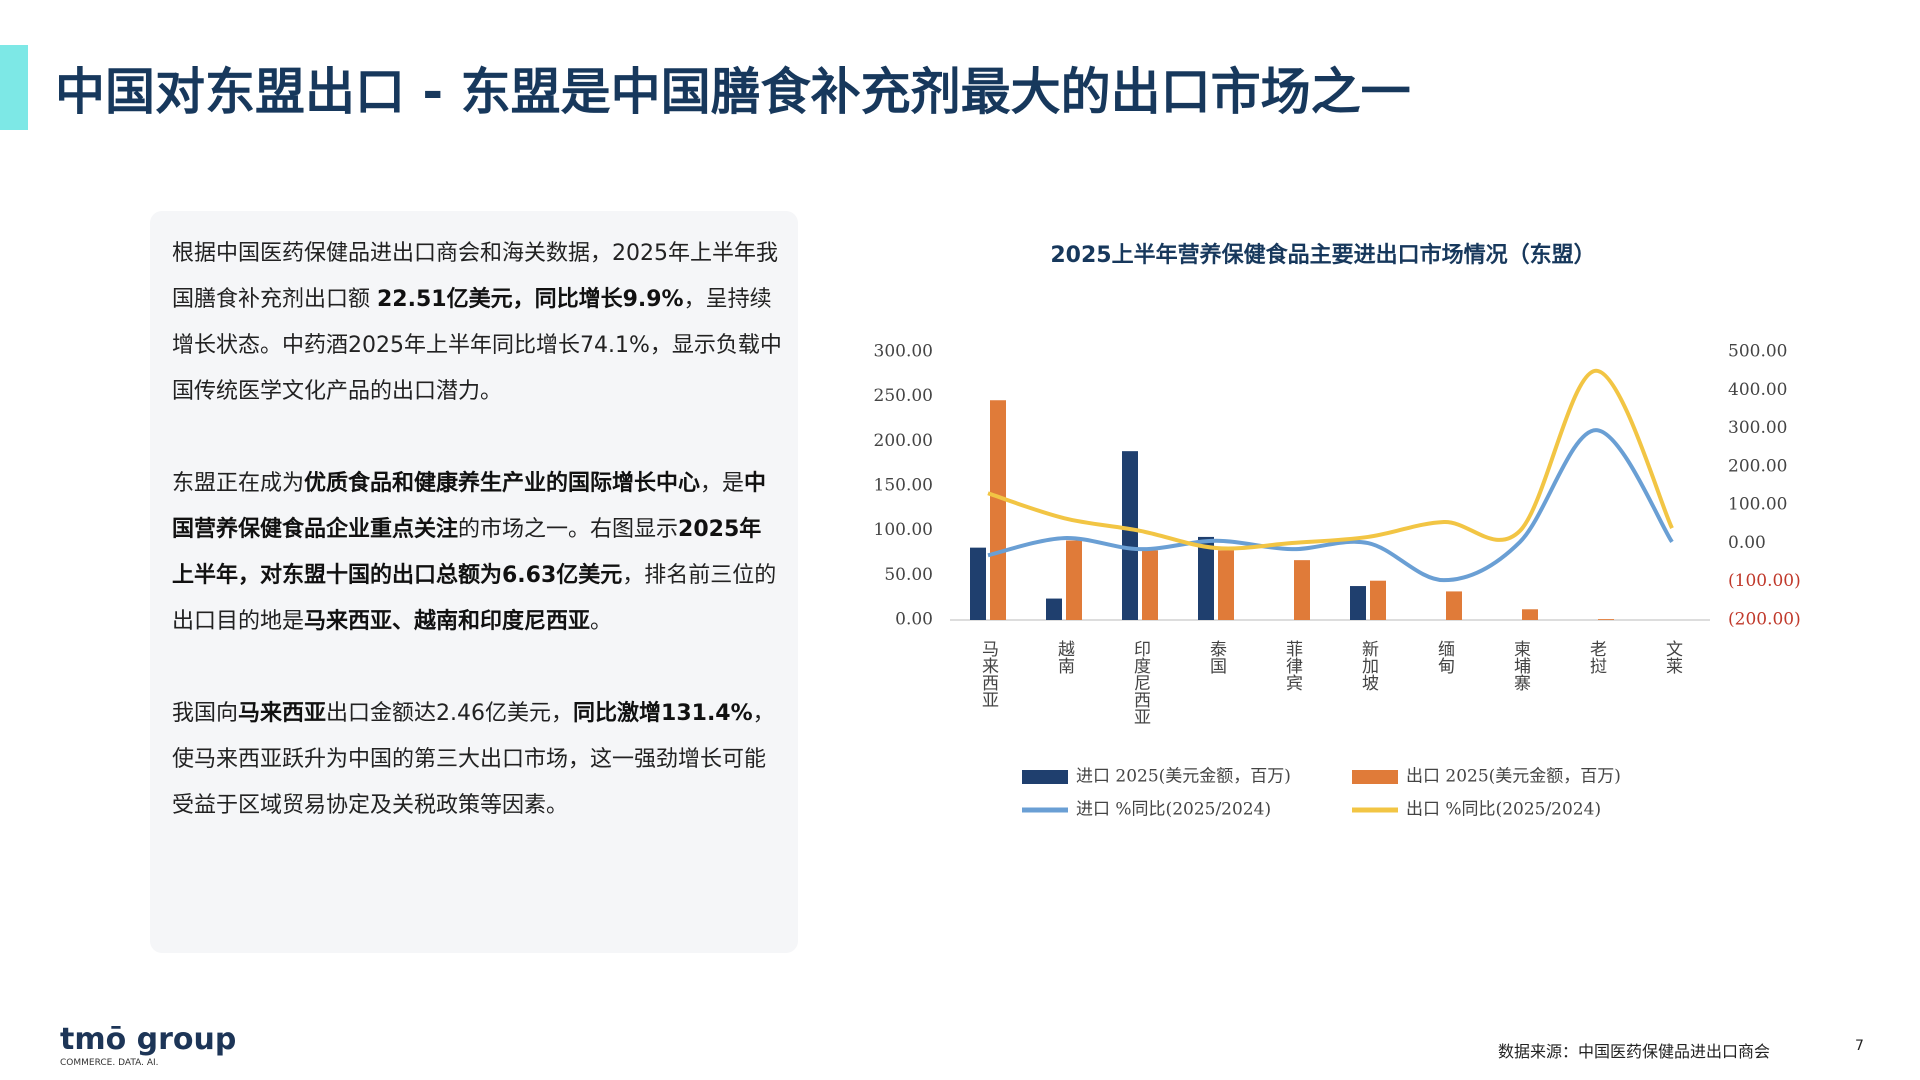  I want to click on y-tick-label: 150.00, so click(903, 486).